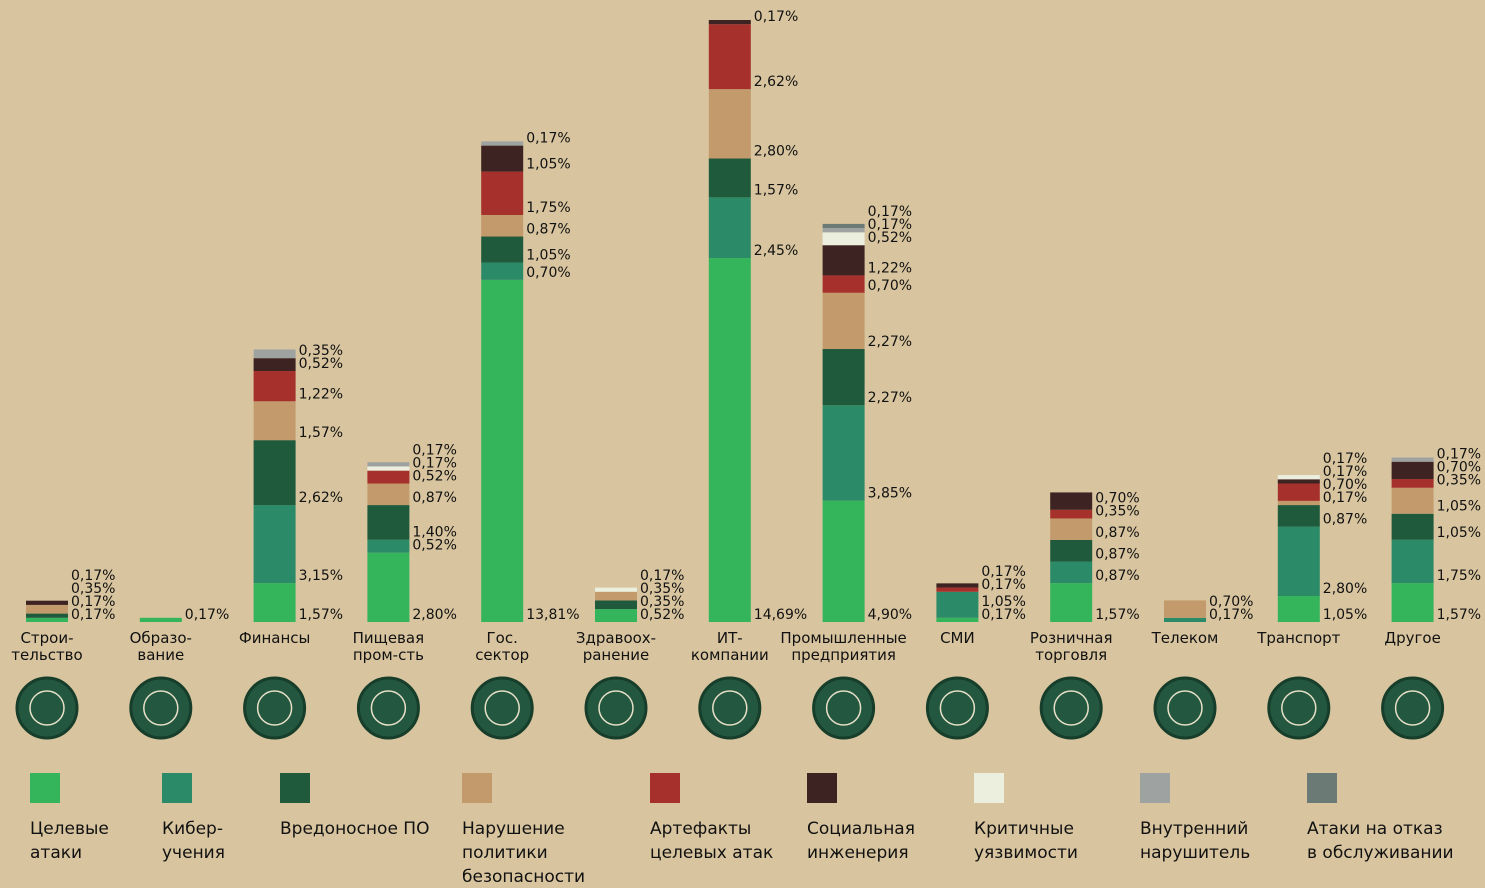  What do you see at coordinates (1026, 841) in the screenshot?
I see `legend-label: Критичные уязвимости` at bounding box center [1026, 841].